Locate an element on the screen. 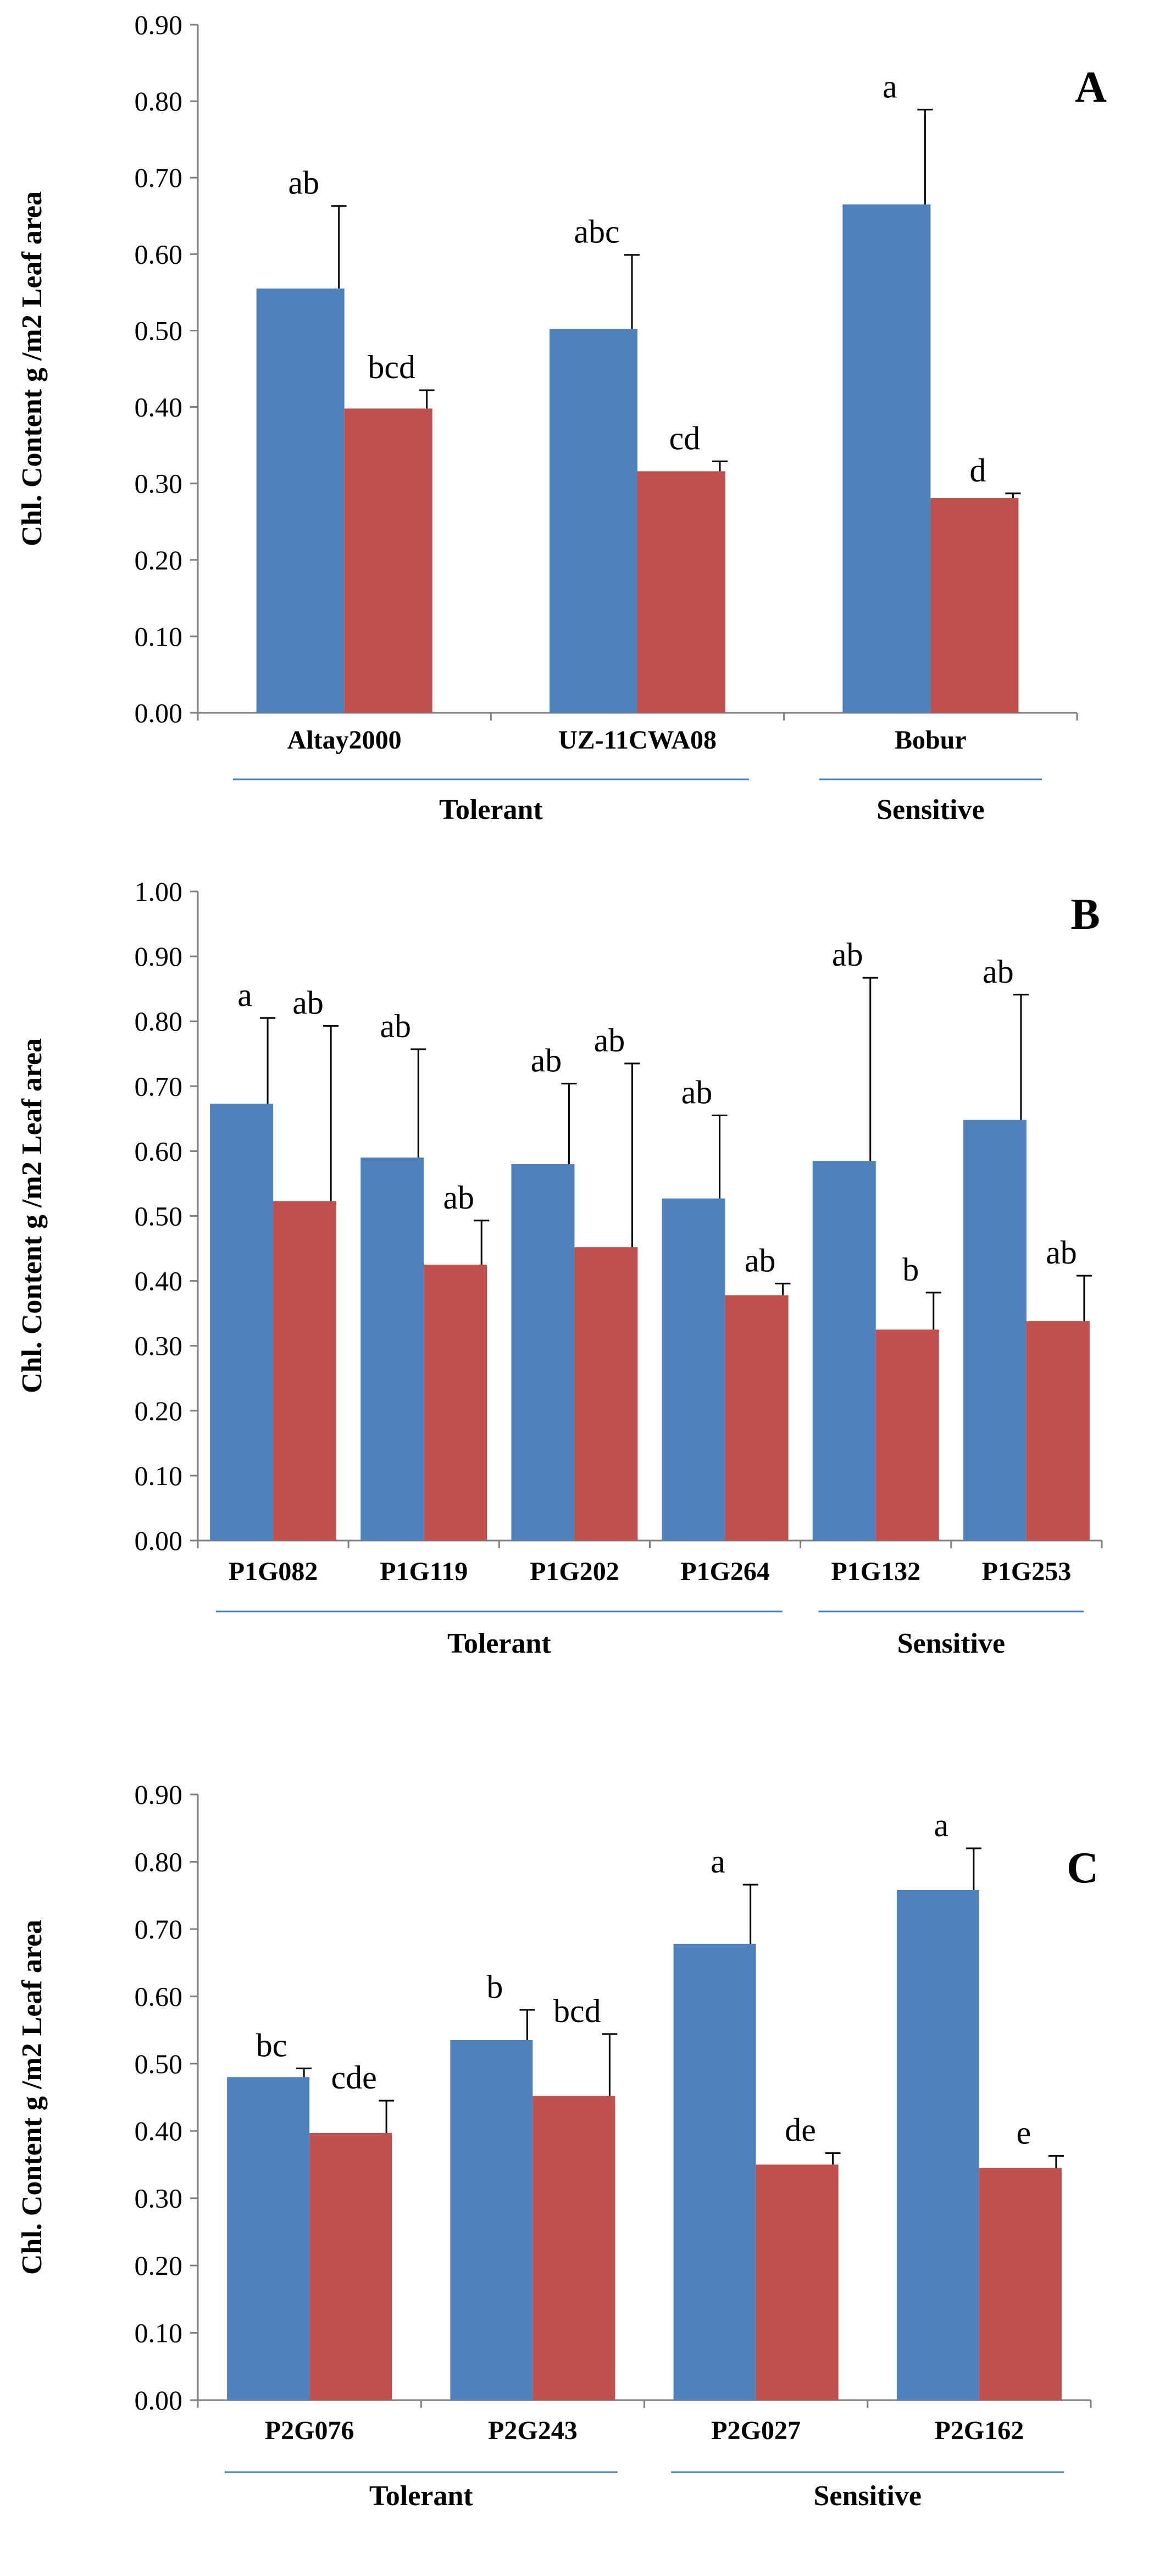 The height and width of the screenshot is (2576, 1165). bar-blue-P2G162 is located at coordinates (937, 2145).